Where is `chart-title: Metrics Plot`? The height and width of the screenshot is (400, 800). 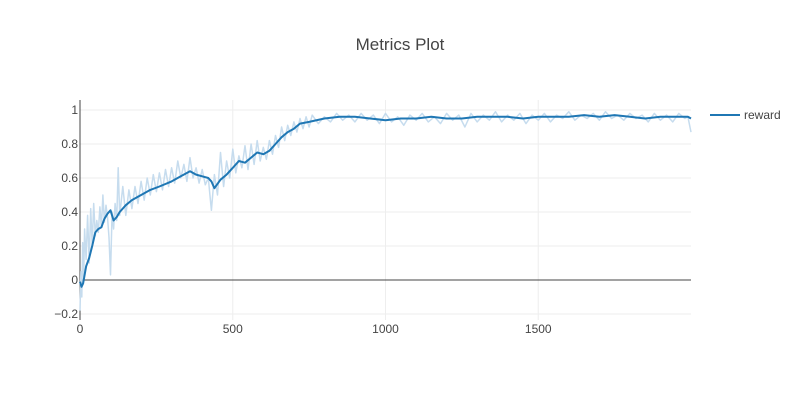
chart-title: Metrics Plot is located at coordinates (400, 44).